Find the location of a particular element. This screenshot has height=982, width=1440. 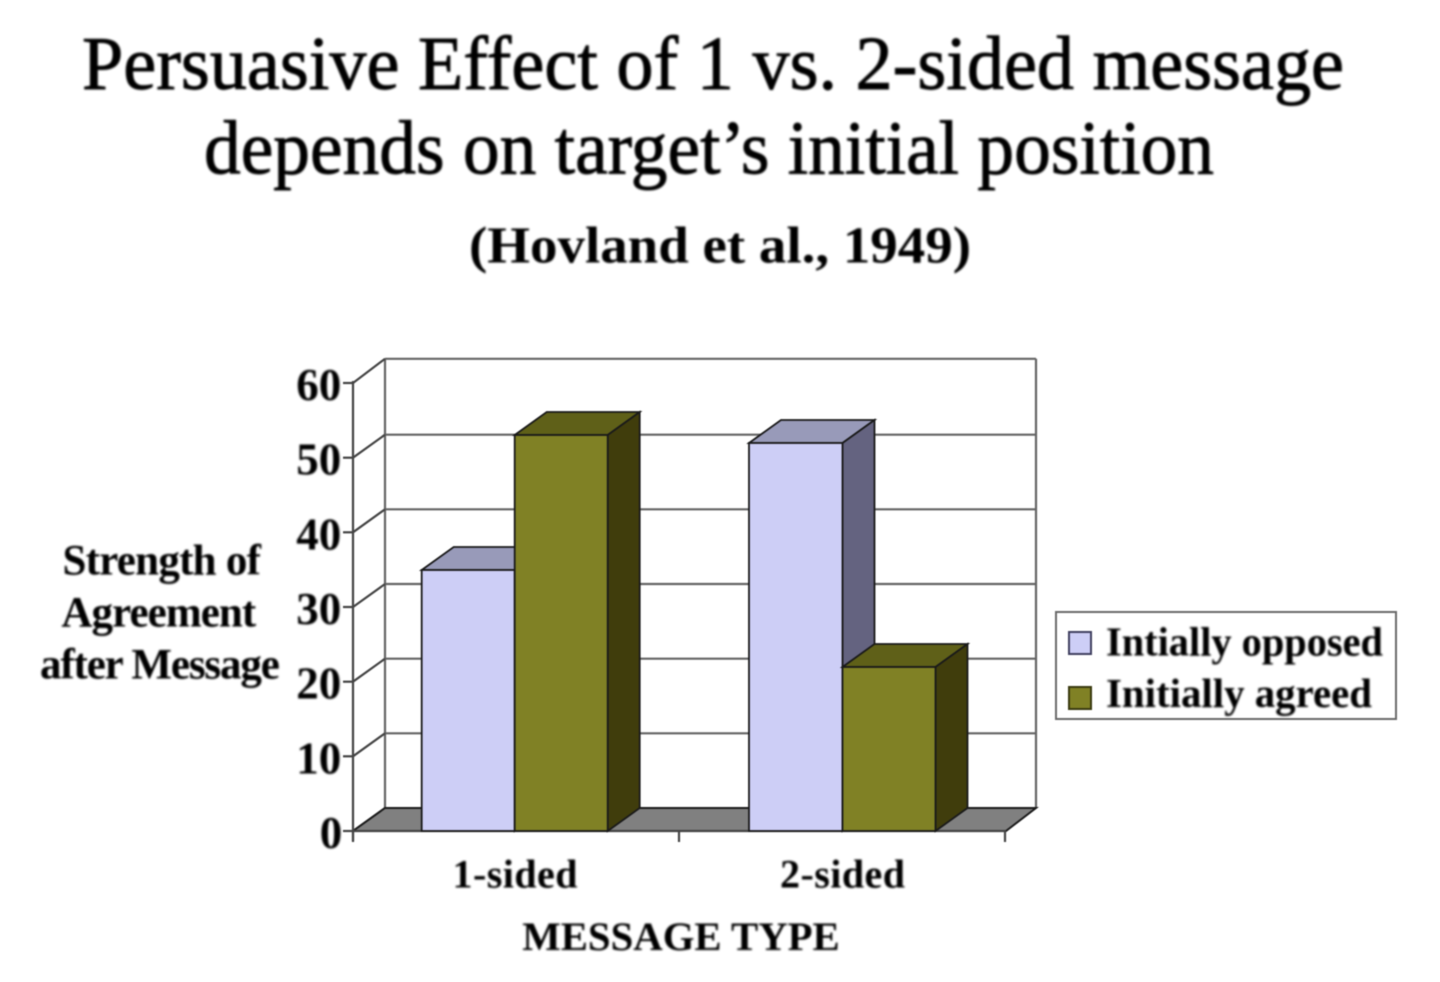

svg-text: 4 is located at coordinates (307, 534).